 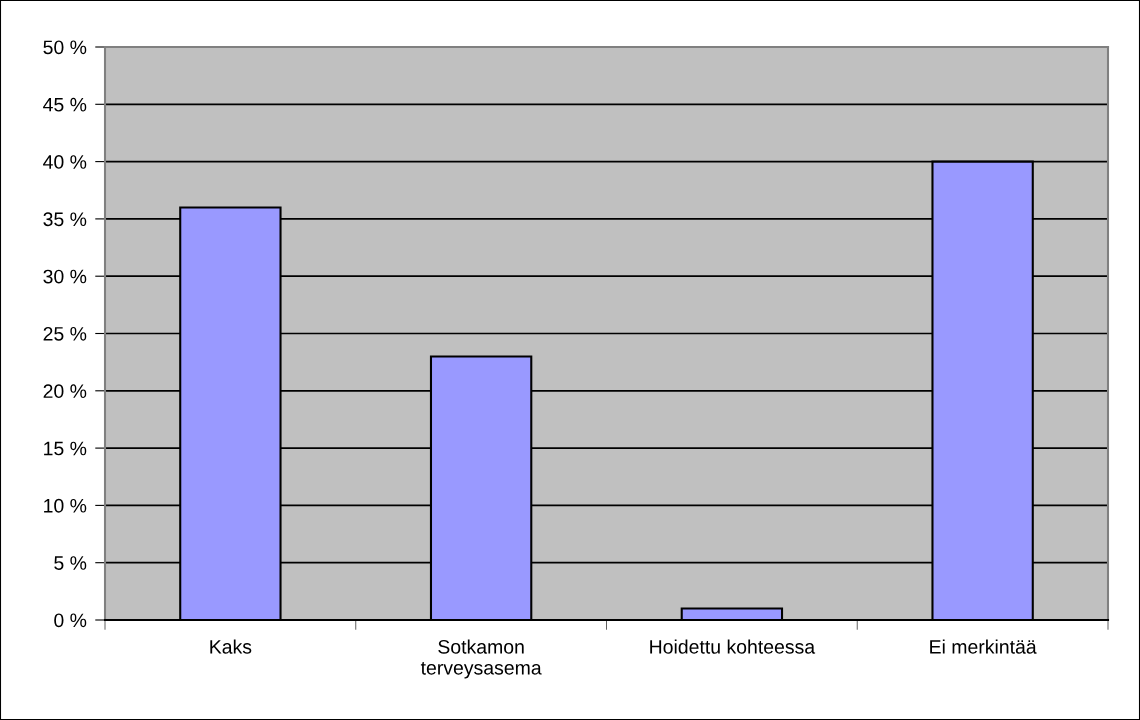 I want to click on y-tick-label: 50 %, so click(x=65, y=47).